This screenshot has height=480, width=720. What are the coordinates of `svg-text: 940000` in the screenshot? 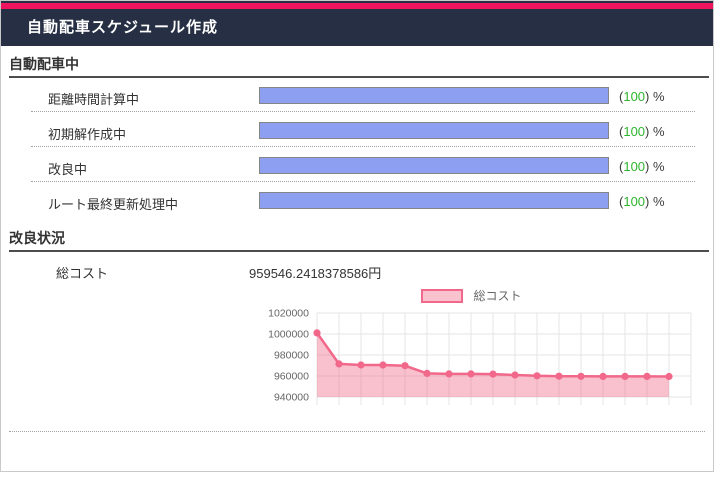 It's located at (291, 398).